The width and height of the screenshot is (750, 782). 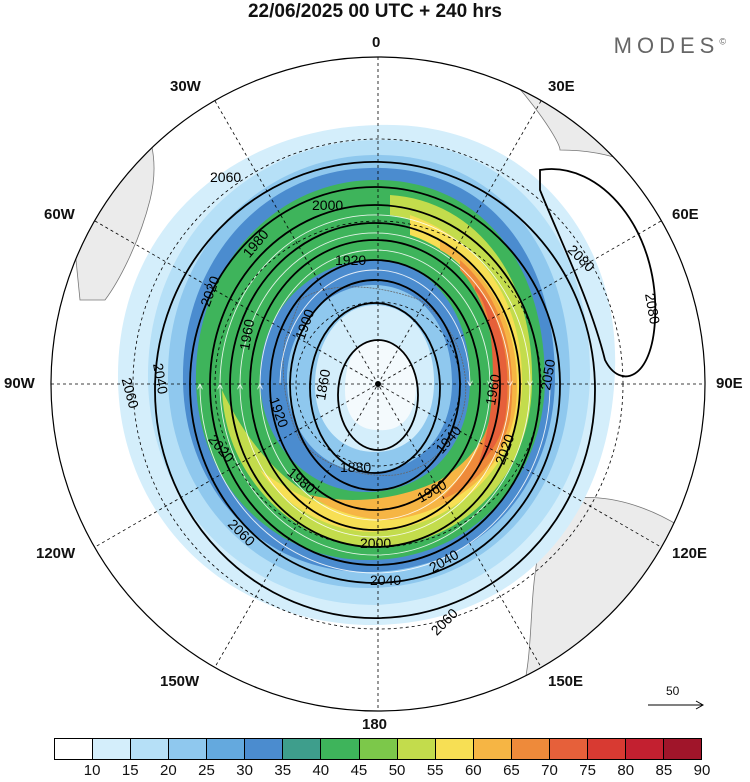 I want to click on colorbar-tick-label: 55, so click(x=435, y=770).